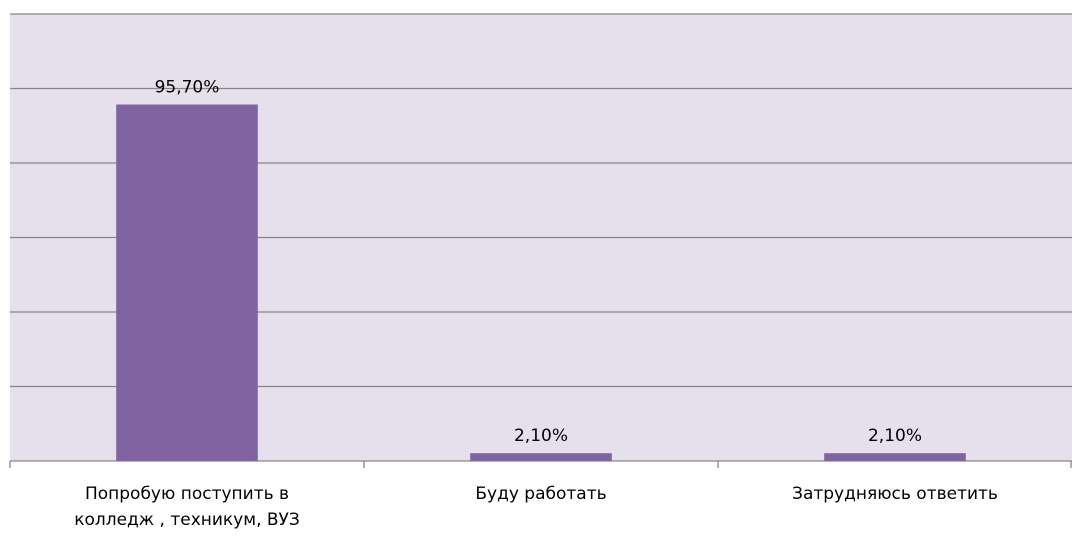  What do you see at coordinates (895, 494) in the screenshot?
I see `x-tick-label: Затрудняюсь ответить` at bounding box center [895, 494].